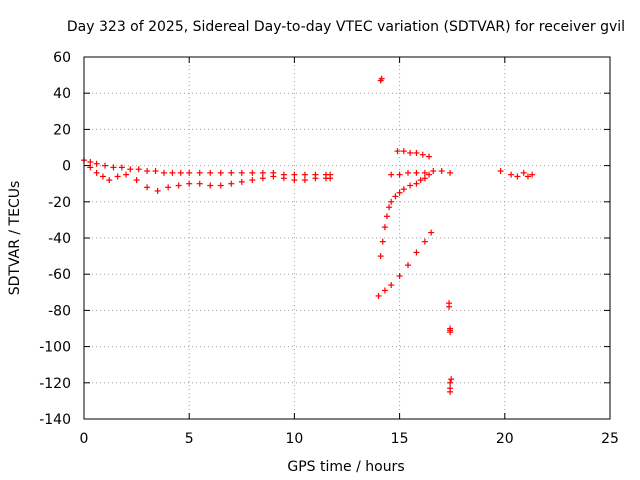  I want to click on y-tick-label: -100, so click(55, 348).